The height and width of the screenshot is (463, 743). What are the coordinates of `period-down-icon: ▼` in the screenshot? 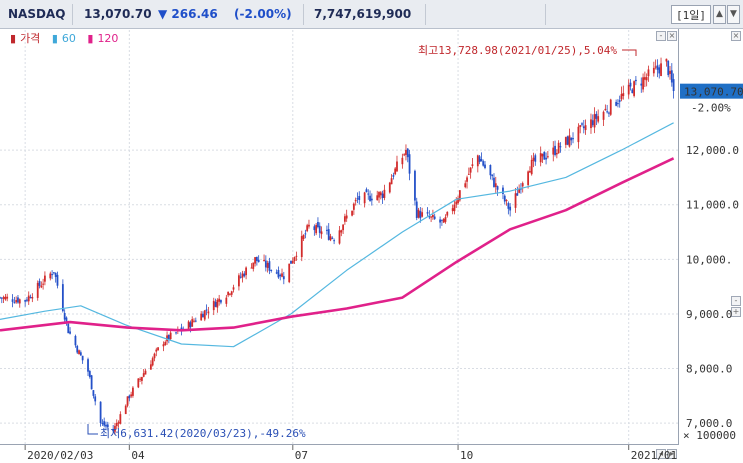 It's located at (733, 14).